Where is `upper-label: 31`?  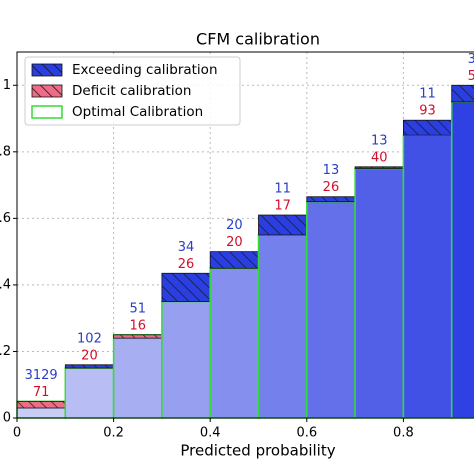 upper-label: 31 is located at coordinates (471, 59).